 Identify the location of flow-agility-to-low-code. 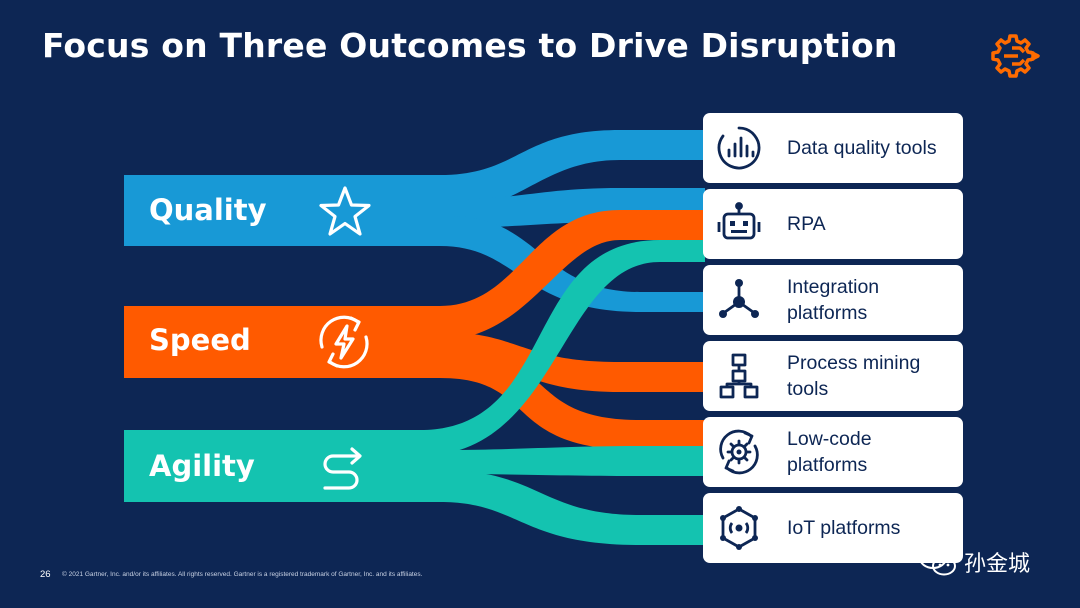
(414, 461).